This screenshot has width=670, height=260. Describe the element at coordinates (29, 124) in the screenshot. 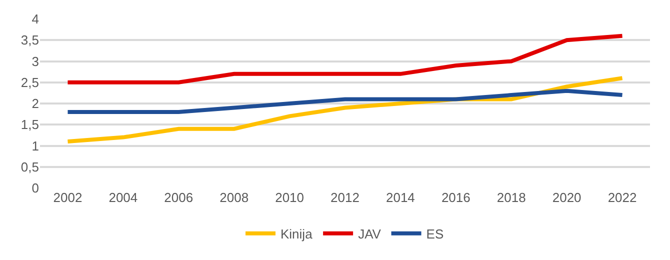

I see `y-tick-label: 1,5` at that location.